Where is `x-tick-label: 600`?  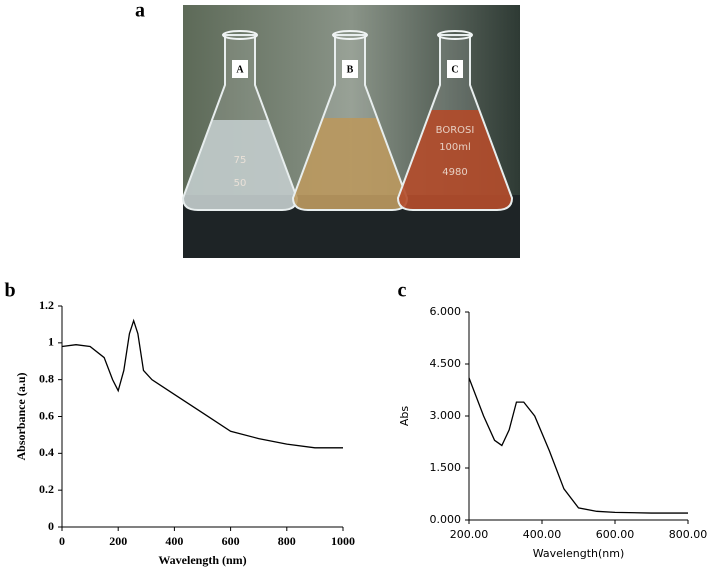 x-tick-label: 600 is located at coordinates (231, 541).